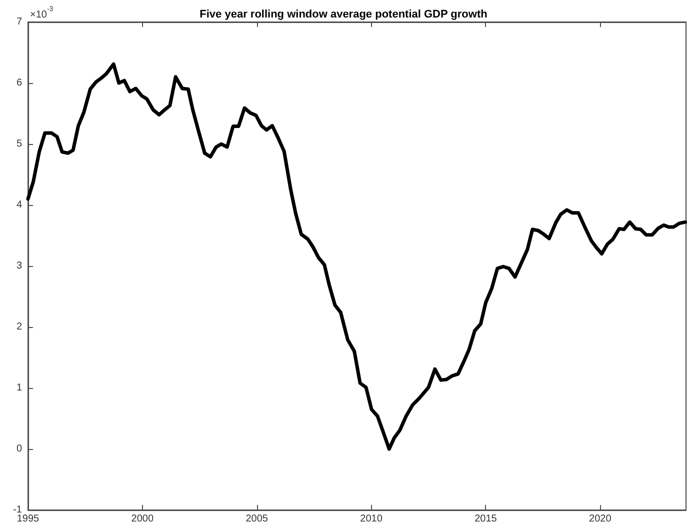 This screenshot has height=531, width=687. I want to click on y-tick-label: 2, so click(19, 327).